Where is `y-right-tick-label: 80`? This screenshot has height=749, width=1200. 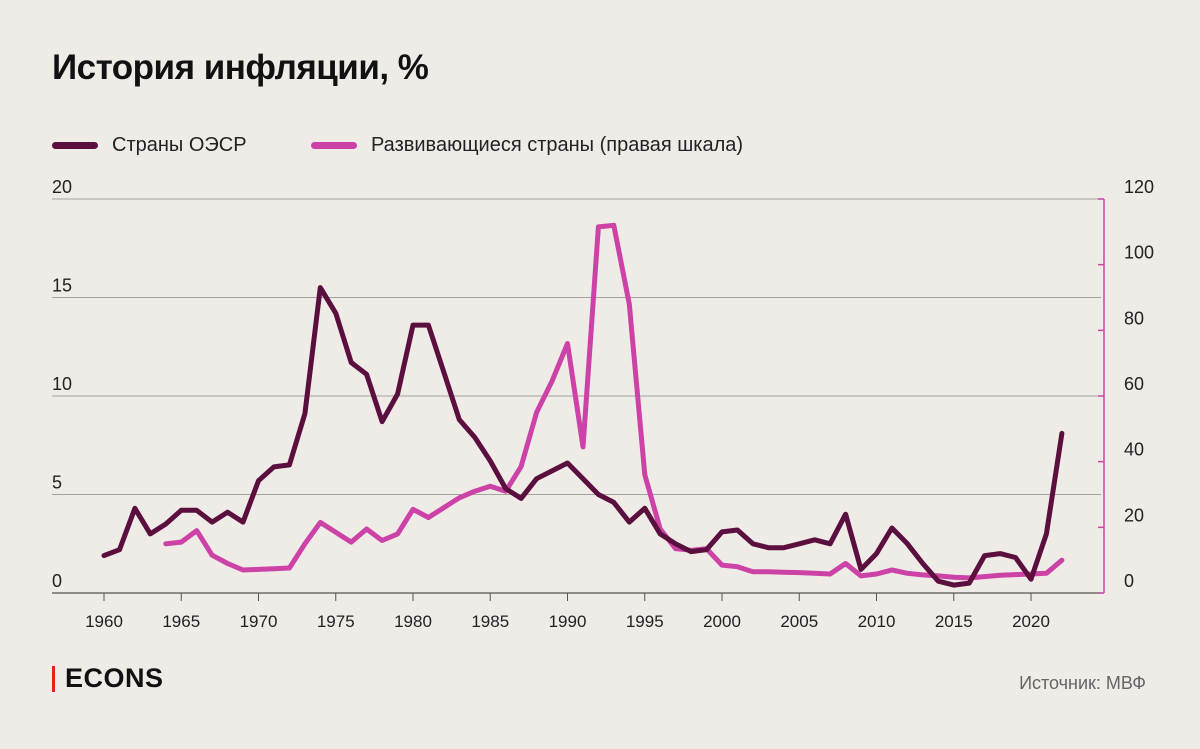
y-right-tick-label: 80 is located at coordinates (1134, 318).